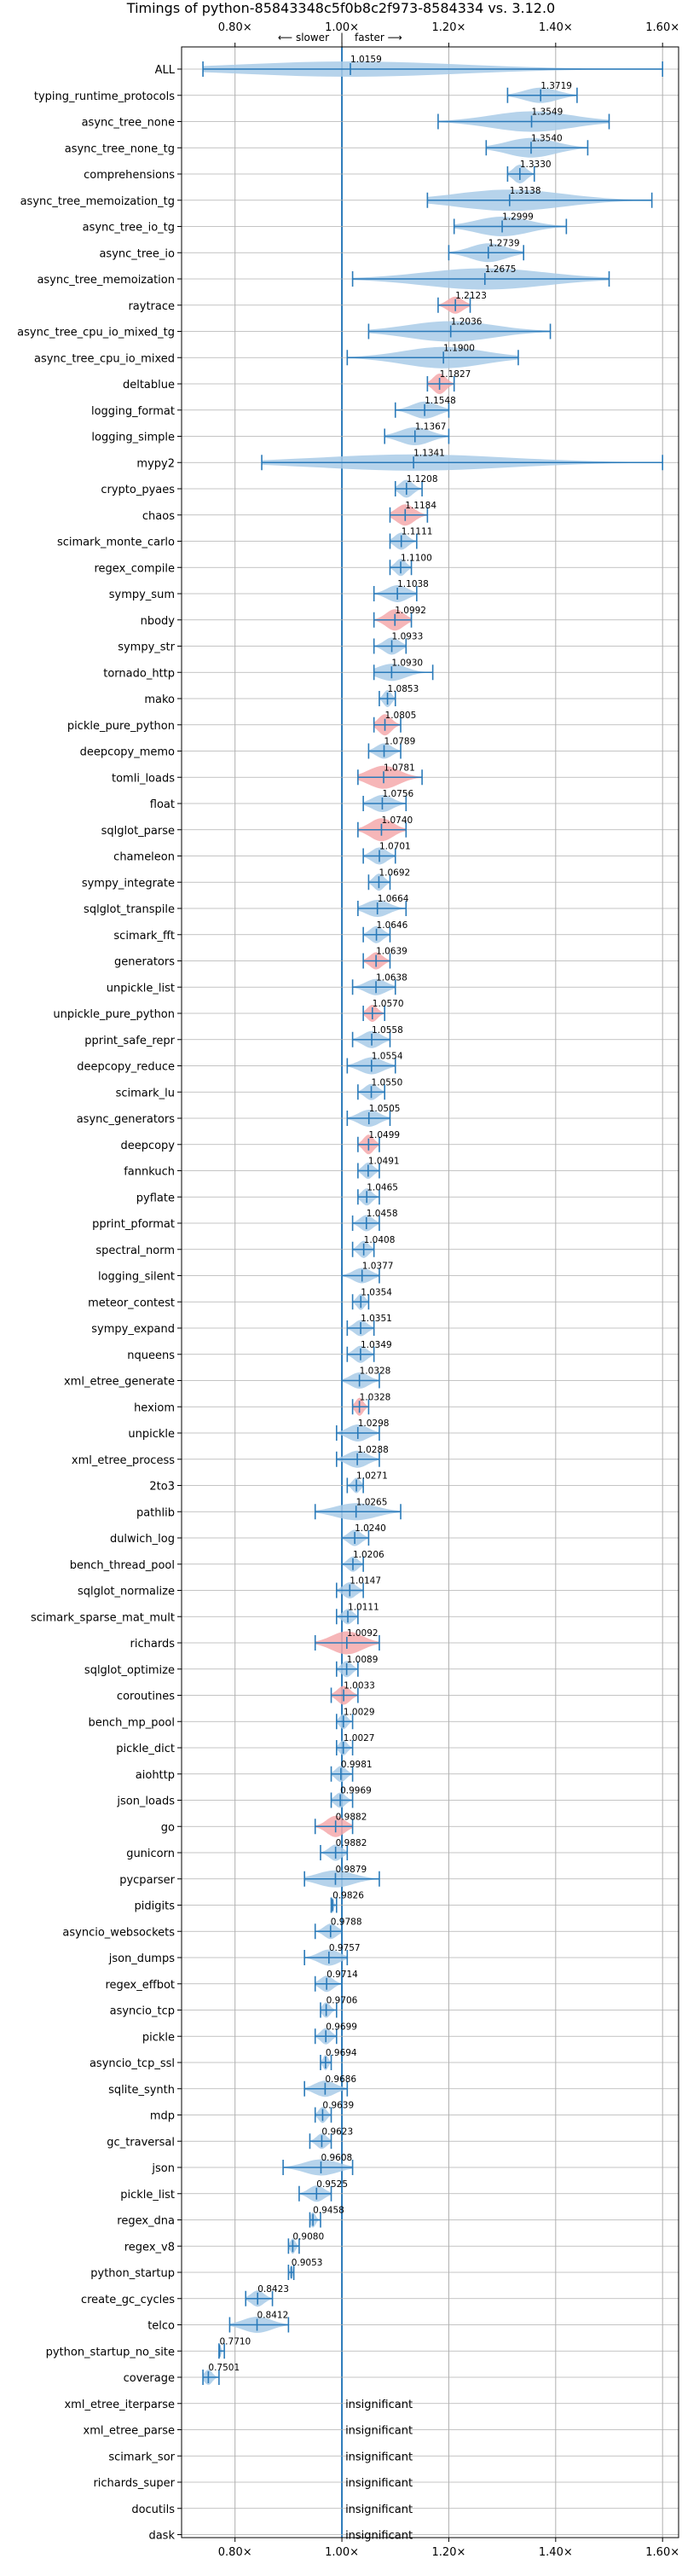  What do you see at coordinates (423, 479) in the screenshot?
I see `value-label: 1.1208` at bounding box center [423, 479].